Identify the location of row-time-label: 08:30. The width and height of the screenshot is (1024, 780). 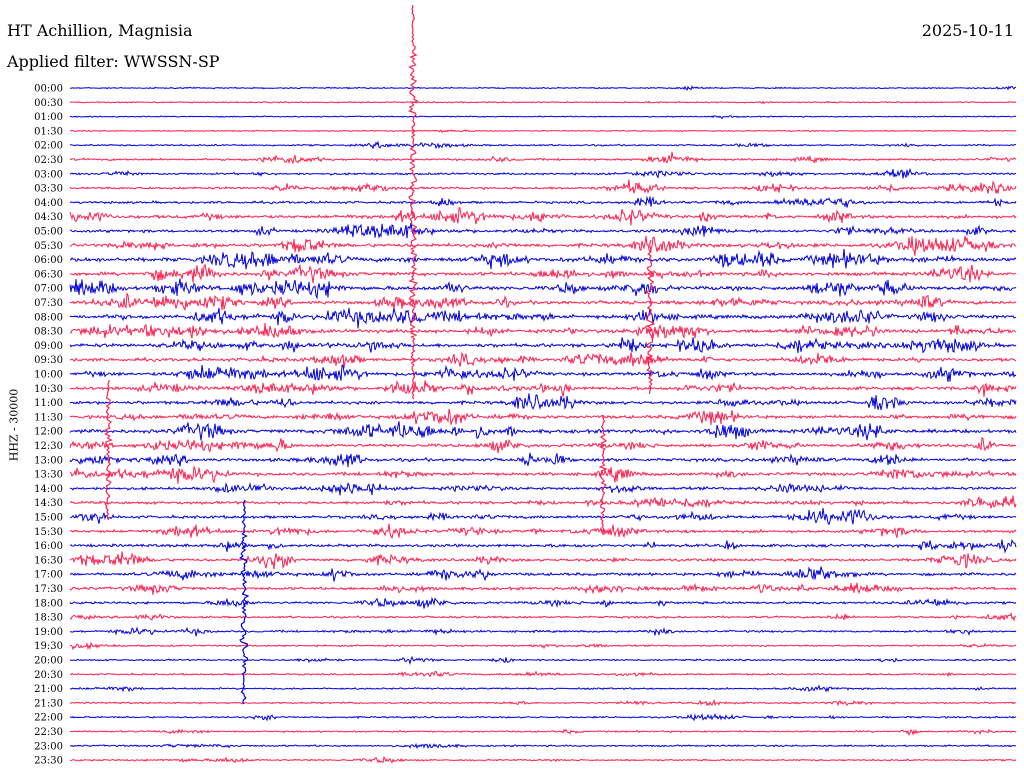
(48, 332).